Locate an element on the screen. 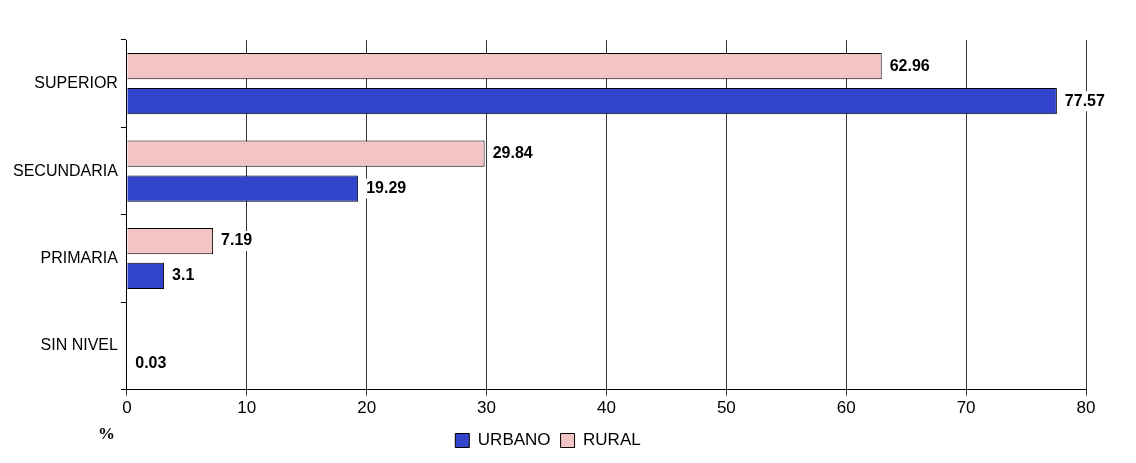  x-tick-label: 0 is located at coordinates (127, 408).